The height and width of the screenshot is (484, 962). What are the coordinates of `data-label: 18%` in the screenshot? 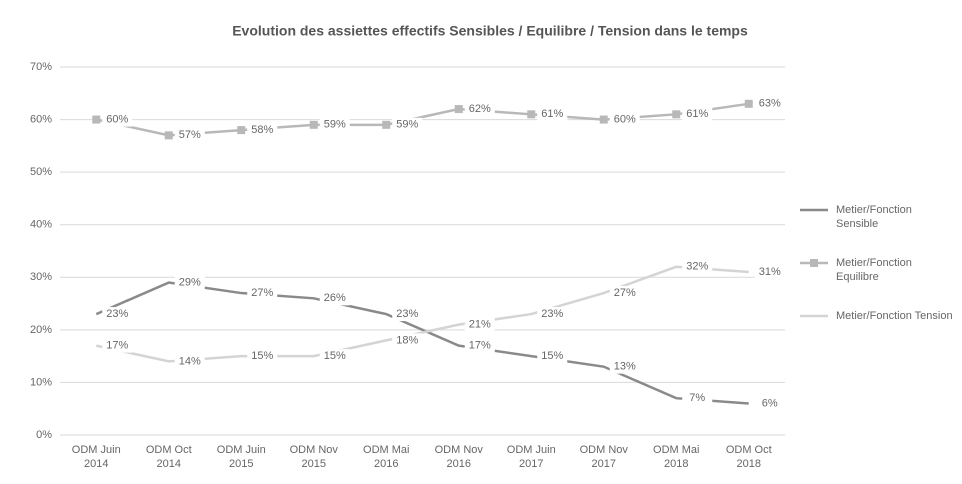 It's located at (407, 340).